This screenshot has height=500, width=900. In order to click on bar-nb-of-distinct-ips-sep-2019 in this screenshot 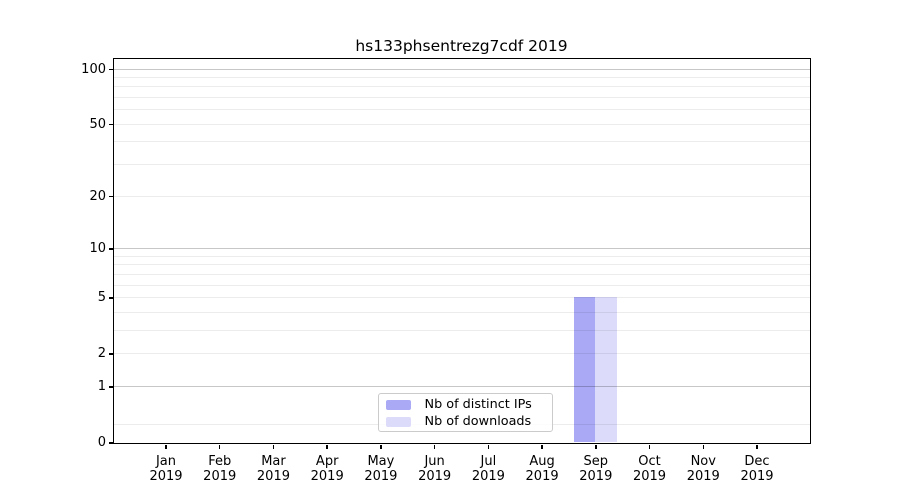, I will do `click(584, 370)`.